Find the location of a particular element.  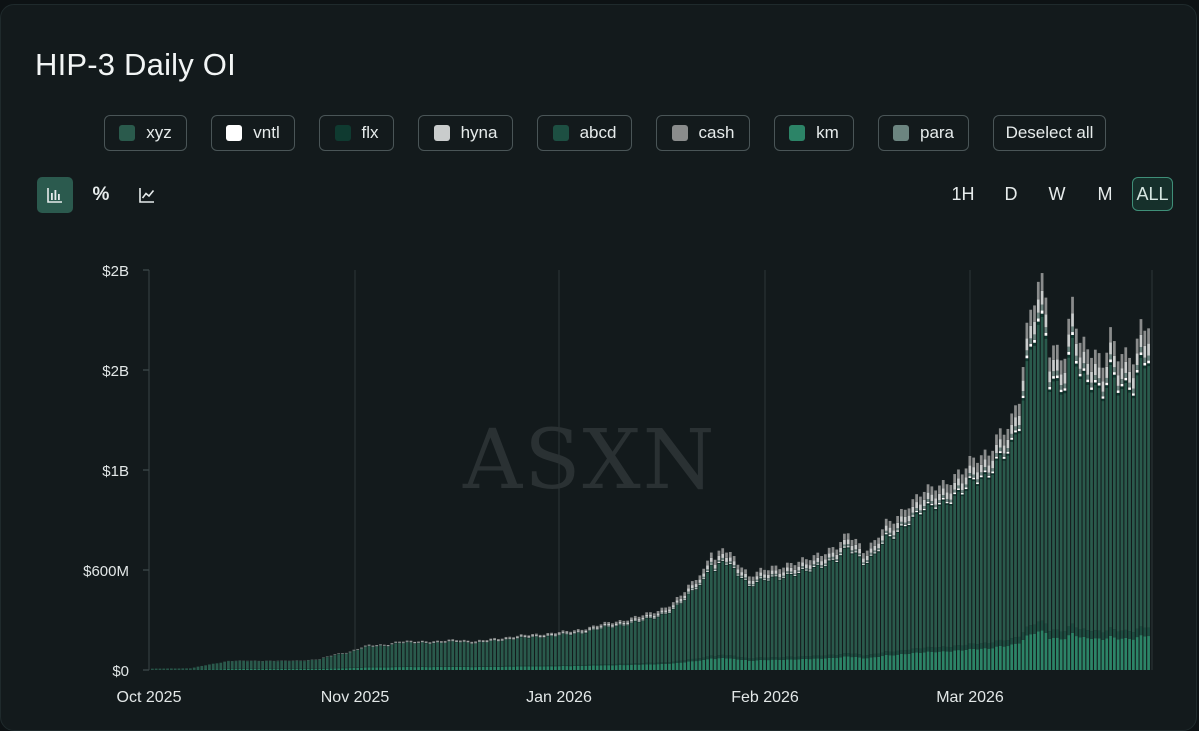

deselect-all-button: Deselect all is located at coordinates (1049, 133).